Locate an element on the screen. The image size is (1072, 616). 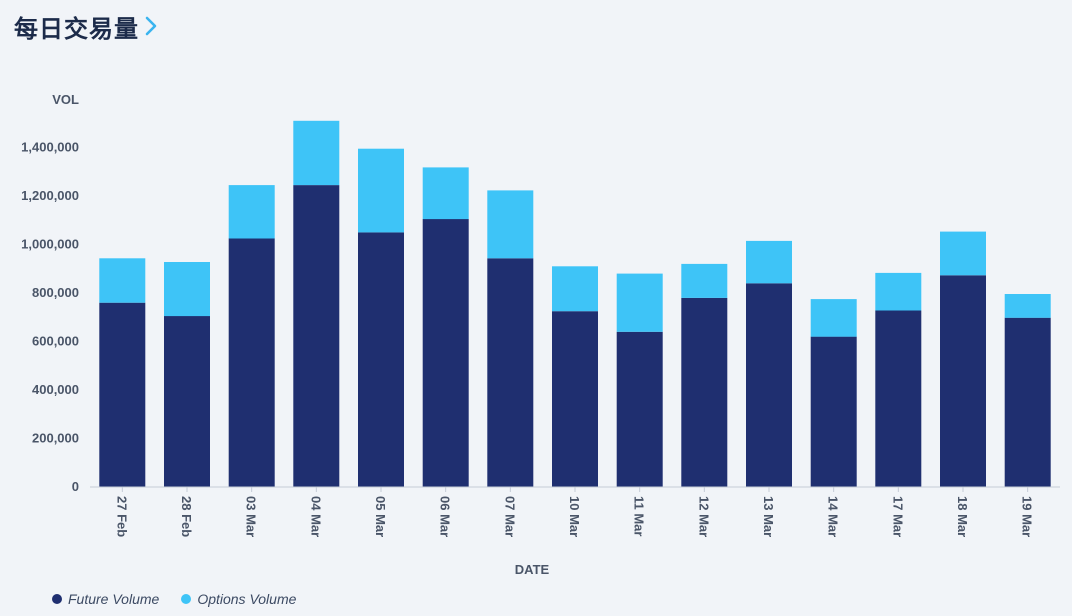
y-axis-title: VOL is located at coordinates (65, 99).